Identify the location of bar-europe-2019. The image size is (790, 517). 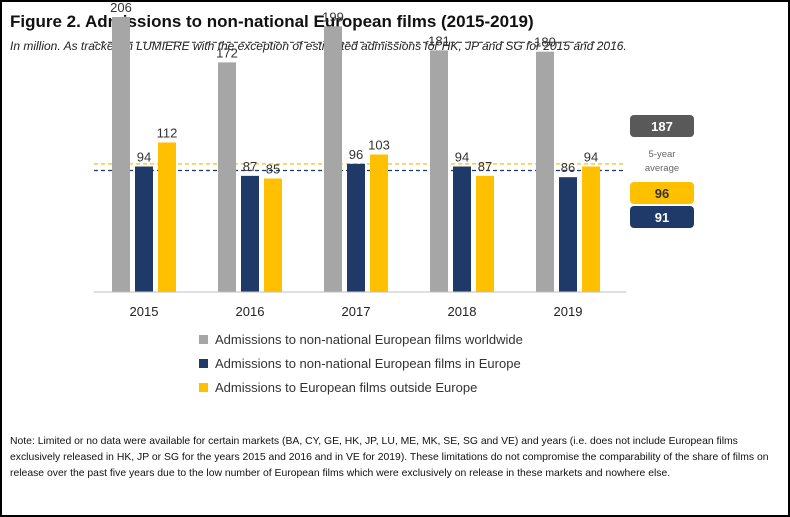
(568, 234).